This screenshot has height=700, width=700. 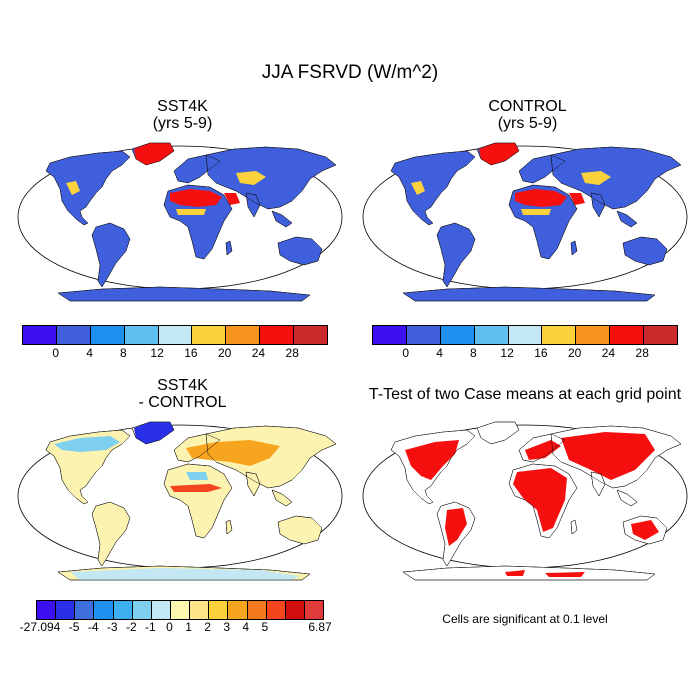 What do you see at coordinates (182, 394) in the screenshot?
I see `panel-title-difference: SST4K - CONTROL` at bounding box center [182, 394].